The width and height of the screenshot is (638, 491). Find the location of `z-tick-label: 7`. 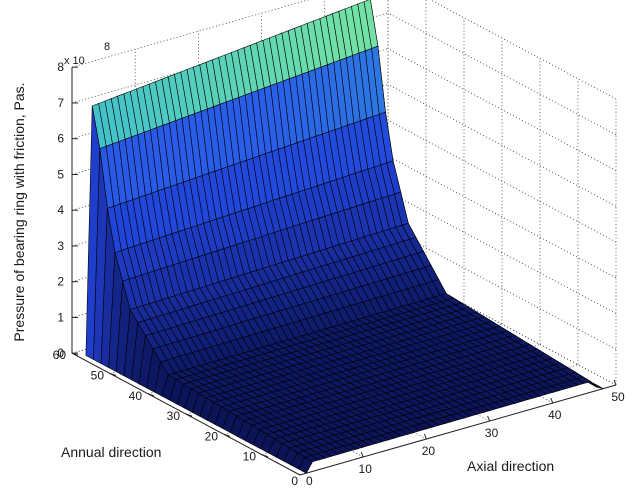

z-tick-label: 7 is located at coordinates (60, 103).